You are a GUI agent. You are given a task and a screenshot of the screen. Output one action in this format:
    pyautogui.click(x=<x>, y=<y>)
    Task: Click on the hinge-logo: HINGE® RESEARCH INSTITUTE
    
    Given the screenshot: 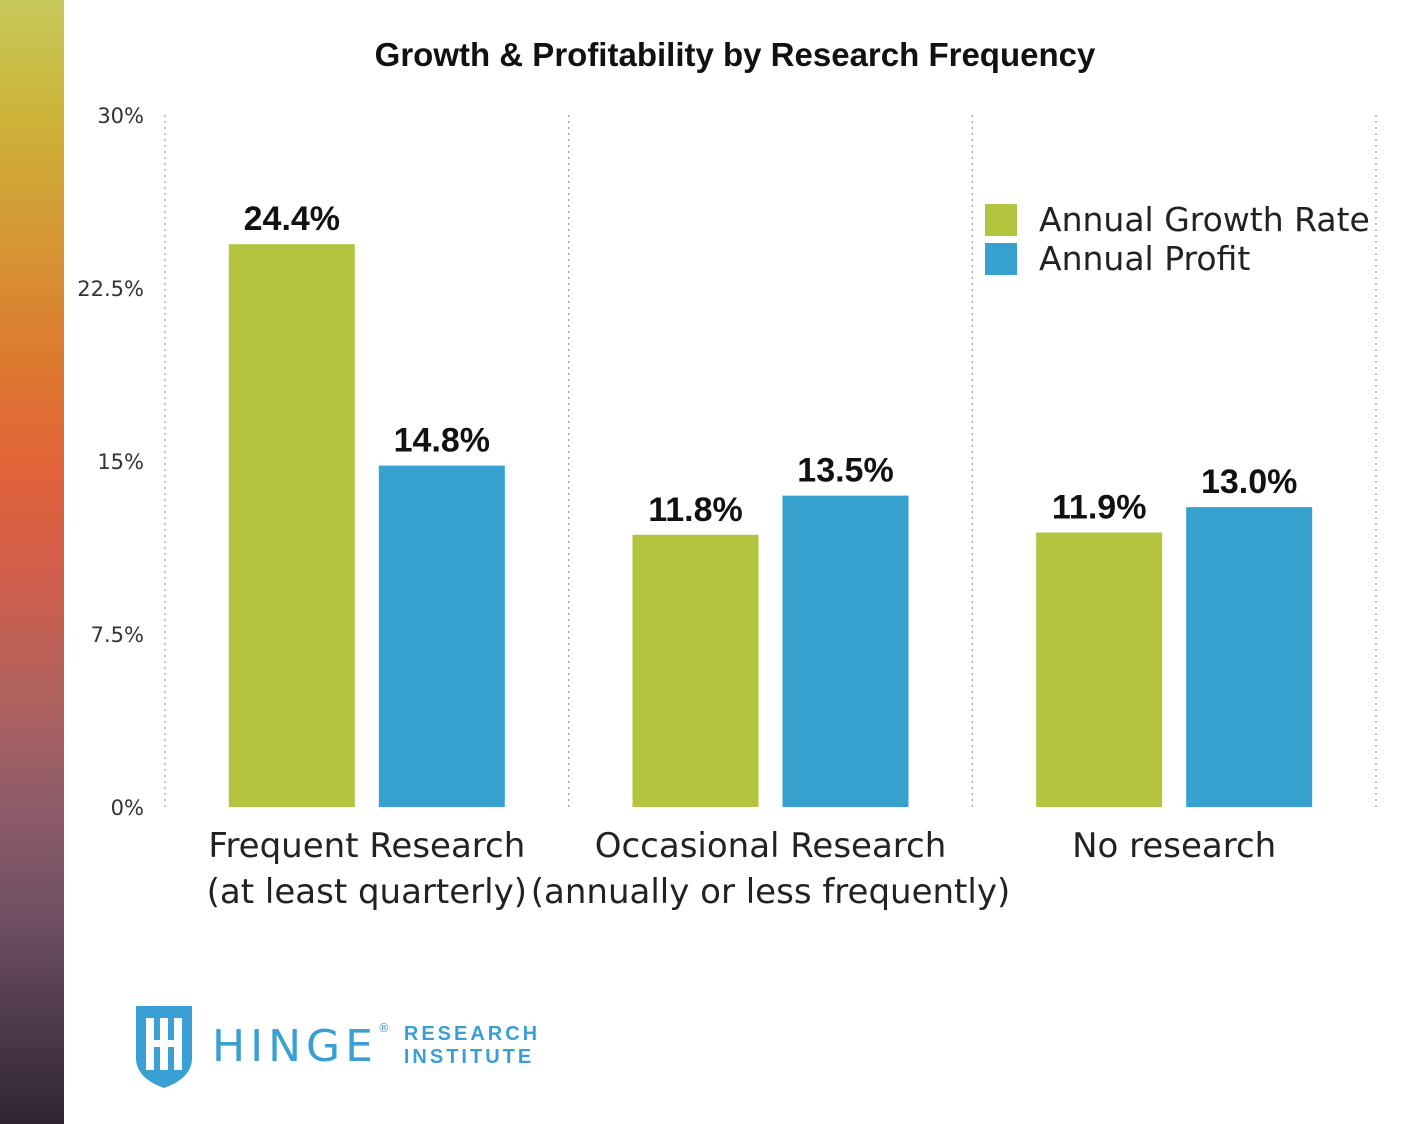 What is the action you would take?
    pyautogui.click(x=336, y=1046)
    